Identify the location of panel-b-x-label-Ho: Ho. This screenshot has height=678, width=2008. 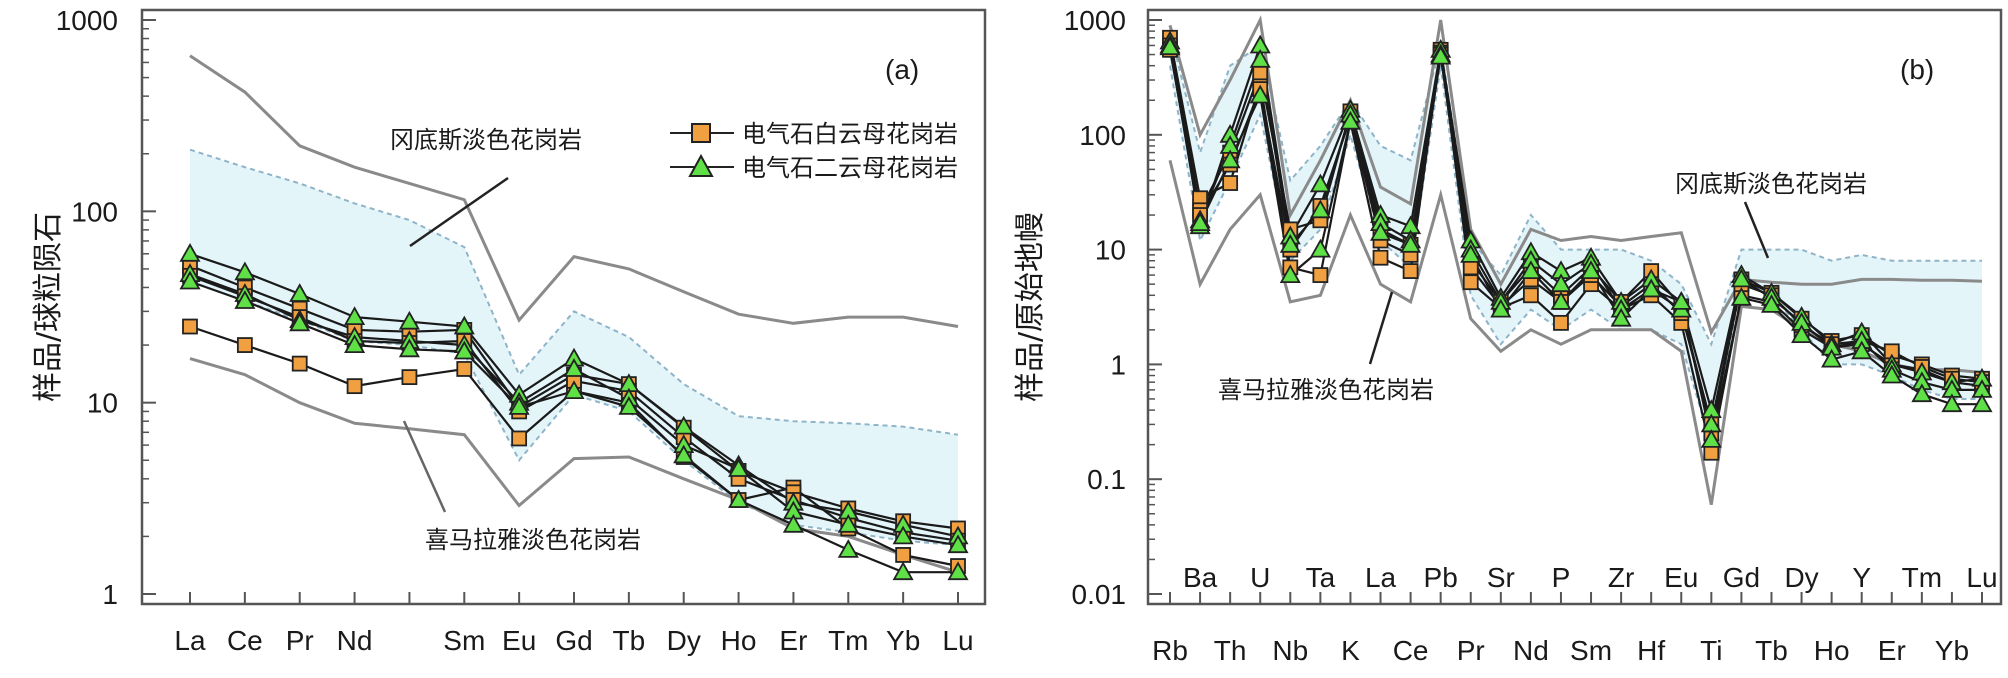
(1832, 650).